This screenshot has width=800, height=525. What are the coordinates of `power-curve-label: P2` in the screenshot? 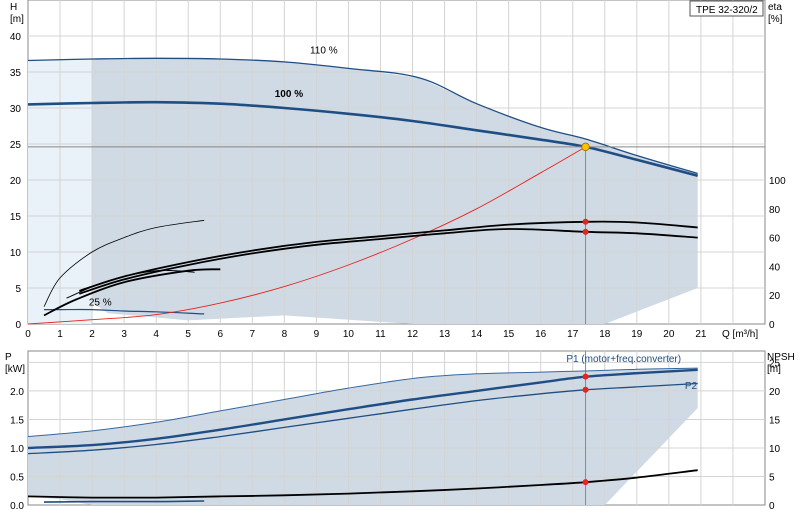 It's located at (691, 386).